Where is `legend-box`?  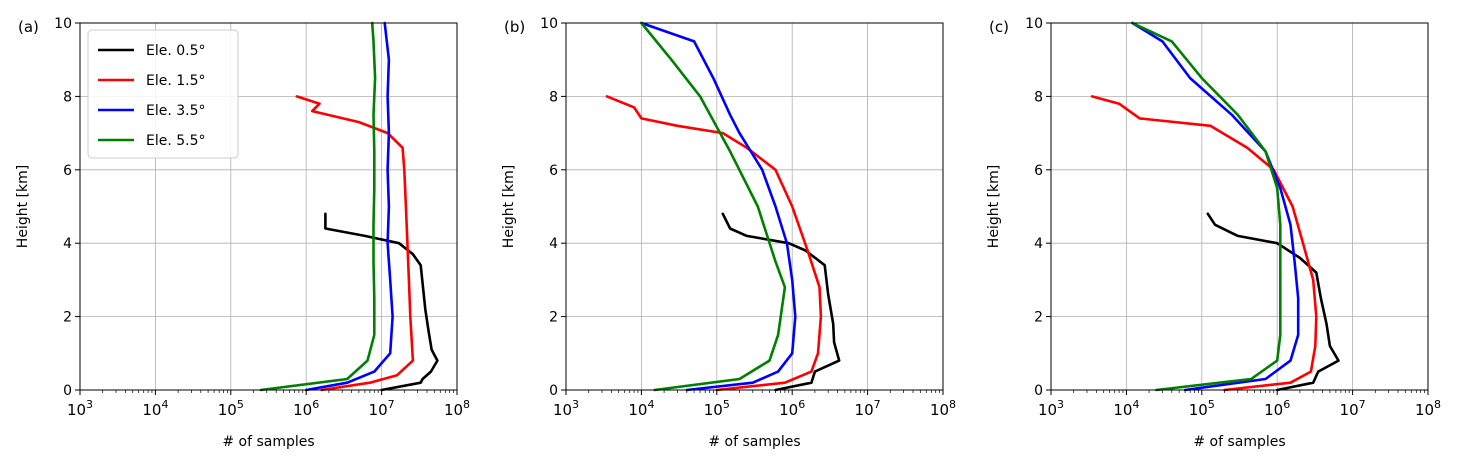
legend-box is located at coordinates (163, 94).